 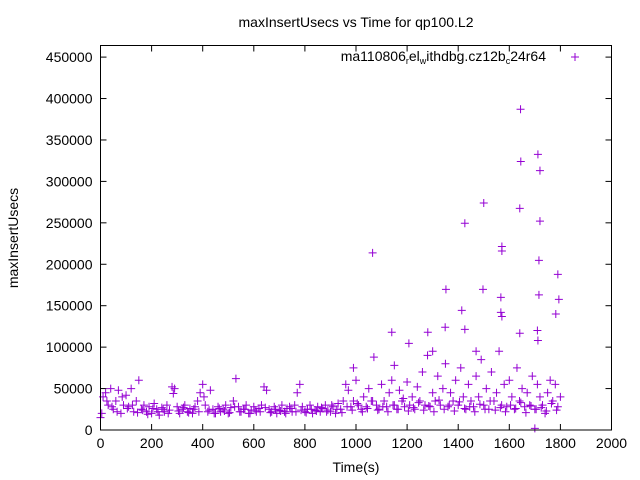 What do you see at coordinates (355, 443) in the screenshot?
I see `x-tick-label: 1000` at bounding box center [355, 443].